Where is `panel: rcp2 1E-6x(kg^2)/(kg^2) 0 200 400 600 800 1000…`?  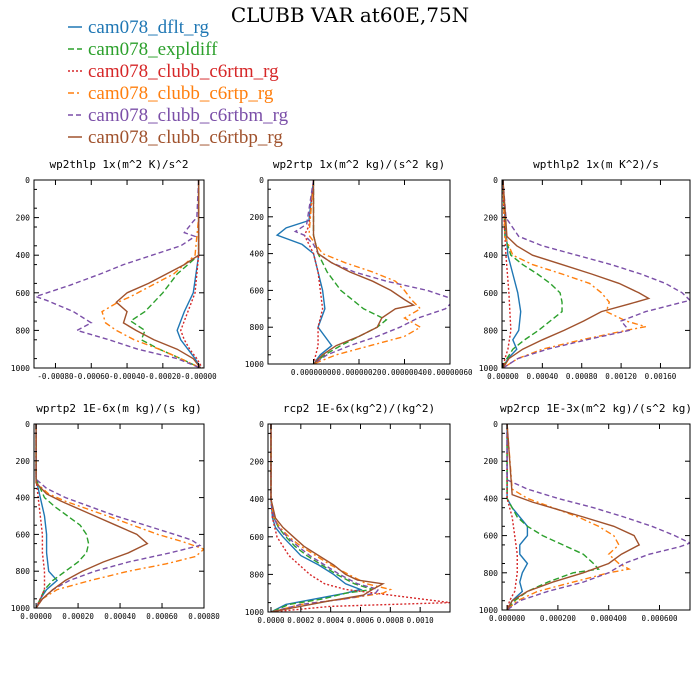 panel: rcp2 1E-6x(kg^2)/(kg^2) 0 200 400 600 800 1000… is located at coordinates (348, 513).